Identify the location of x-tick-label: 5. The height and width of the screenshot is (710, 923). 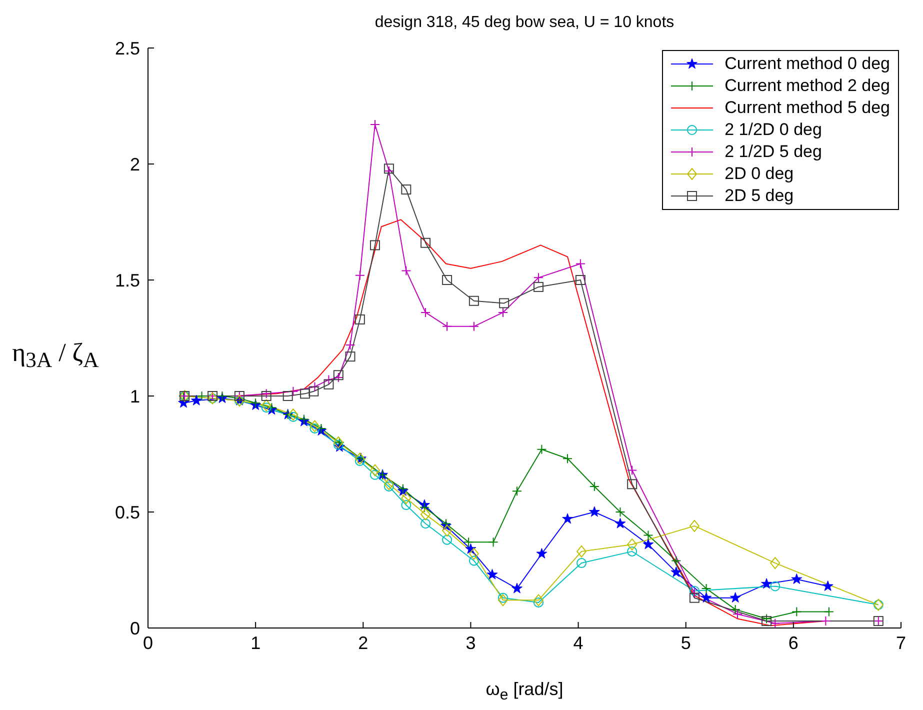
(685, 642).